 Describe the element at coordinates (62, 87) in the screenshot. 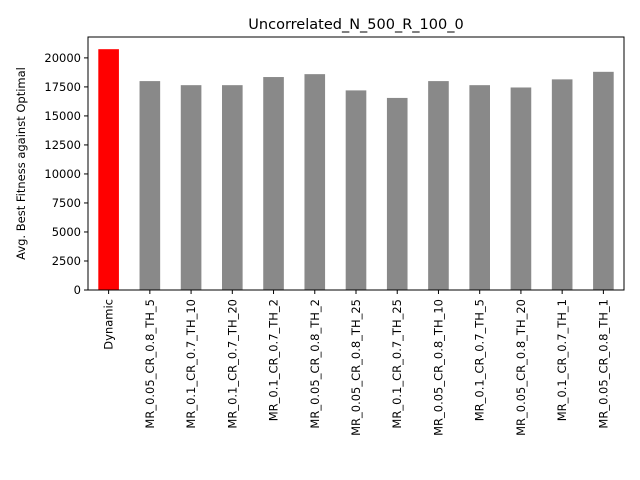

I see `y-tick-label-7: 17500` at that location.